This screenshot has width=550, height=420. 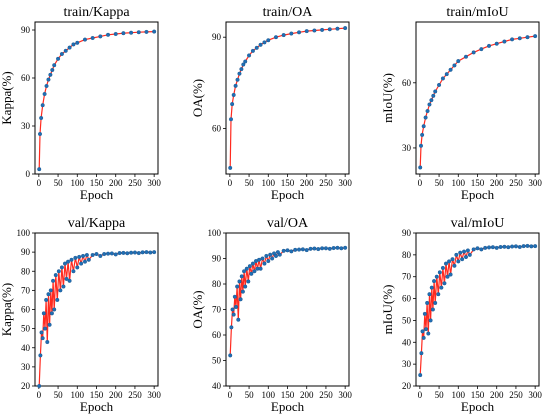 I want to click on y-axis-label: mIoU(%), so click(x=387, y=310).